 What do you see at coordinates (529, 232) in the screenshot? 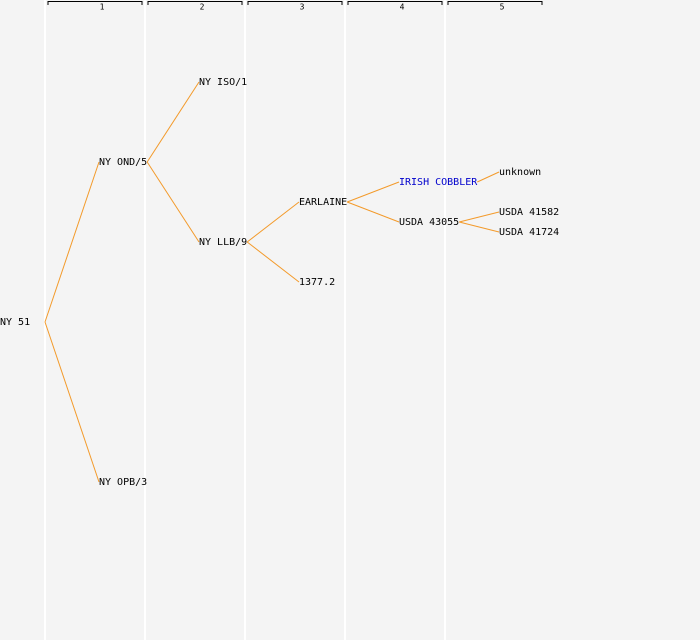
I see `pedigree-node: USDA 41724` at bounding box center [529, 232].